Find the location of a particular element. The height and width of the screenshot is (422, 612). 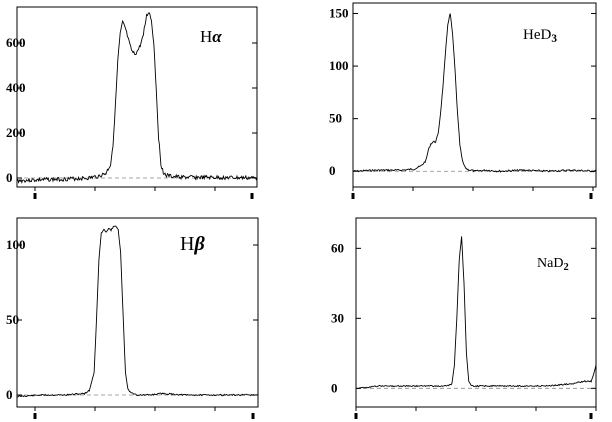

y-tick-label: 600 is located at coordinates (16, 42).